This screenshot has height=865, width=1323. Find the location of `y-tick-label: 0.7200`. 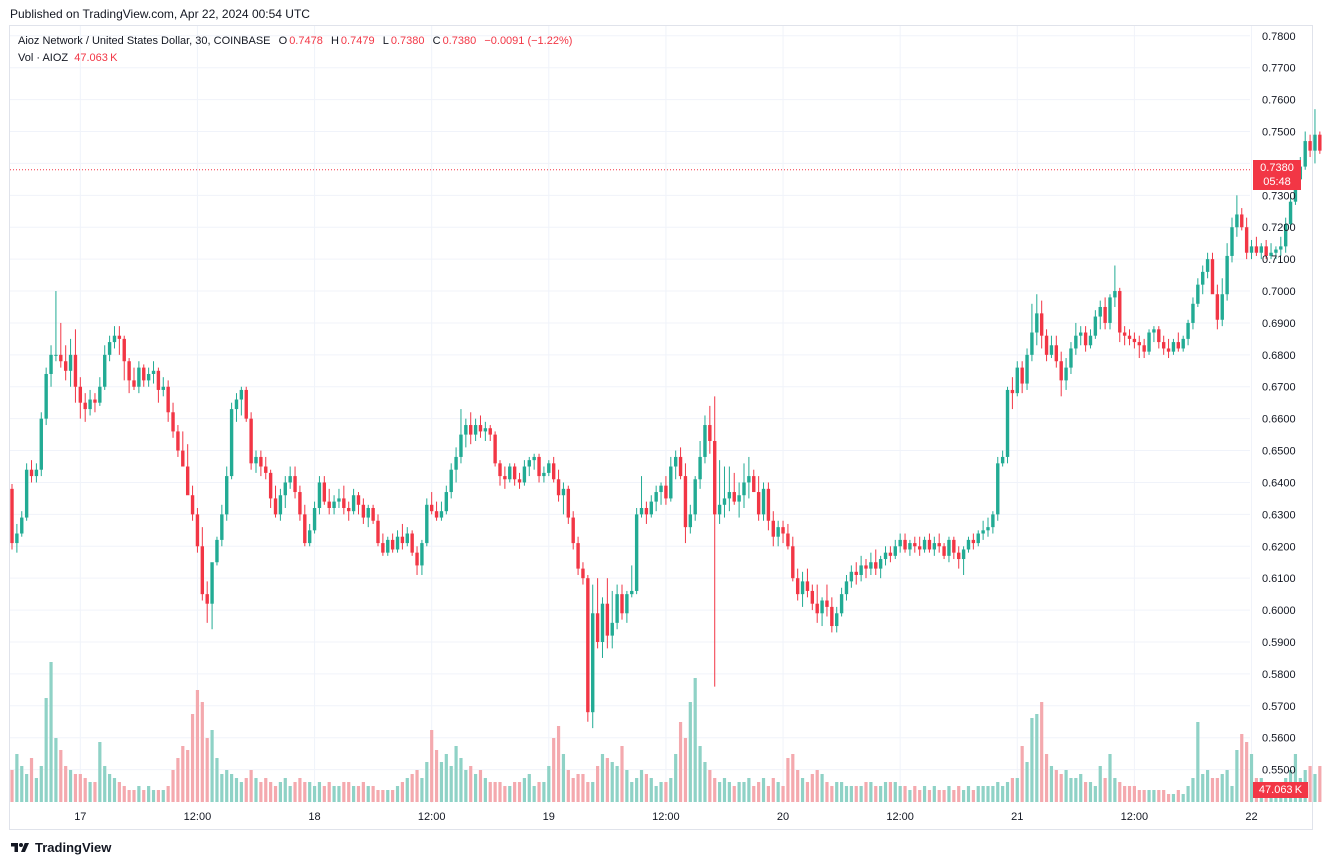

y-tick-label: 0.7200 is located at coordinates (1279, 228).